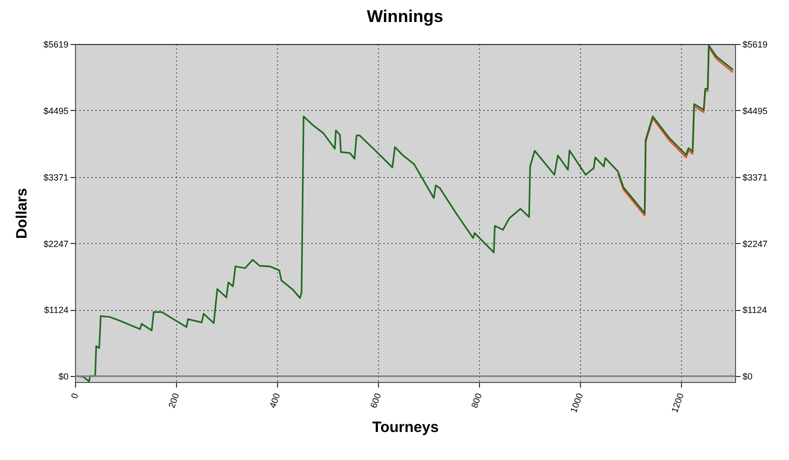 The width and height of the screenshot is (789, 460). What do you see at coordinates (63, 377) in the screenshot?
I see `y-tick-label: $0` at bounding box center [63, 377].